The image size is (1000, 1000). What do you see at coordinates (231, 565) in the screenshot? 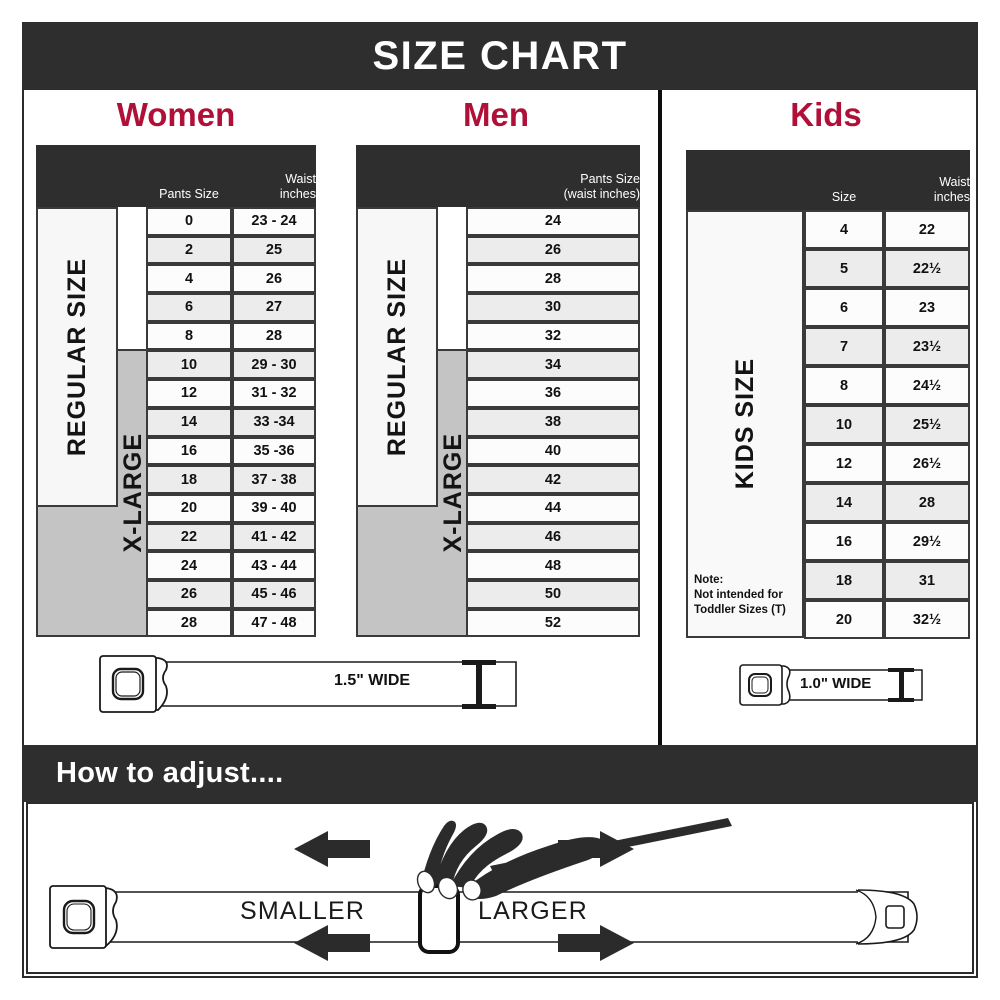
I see `table-row: 24 43 - 44` at bounding box center [231, 565].